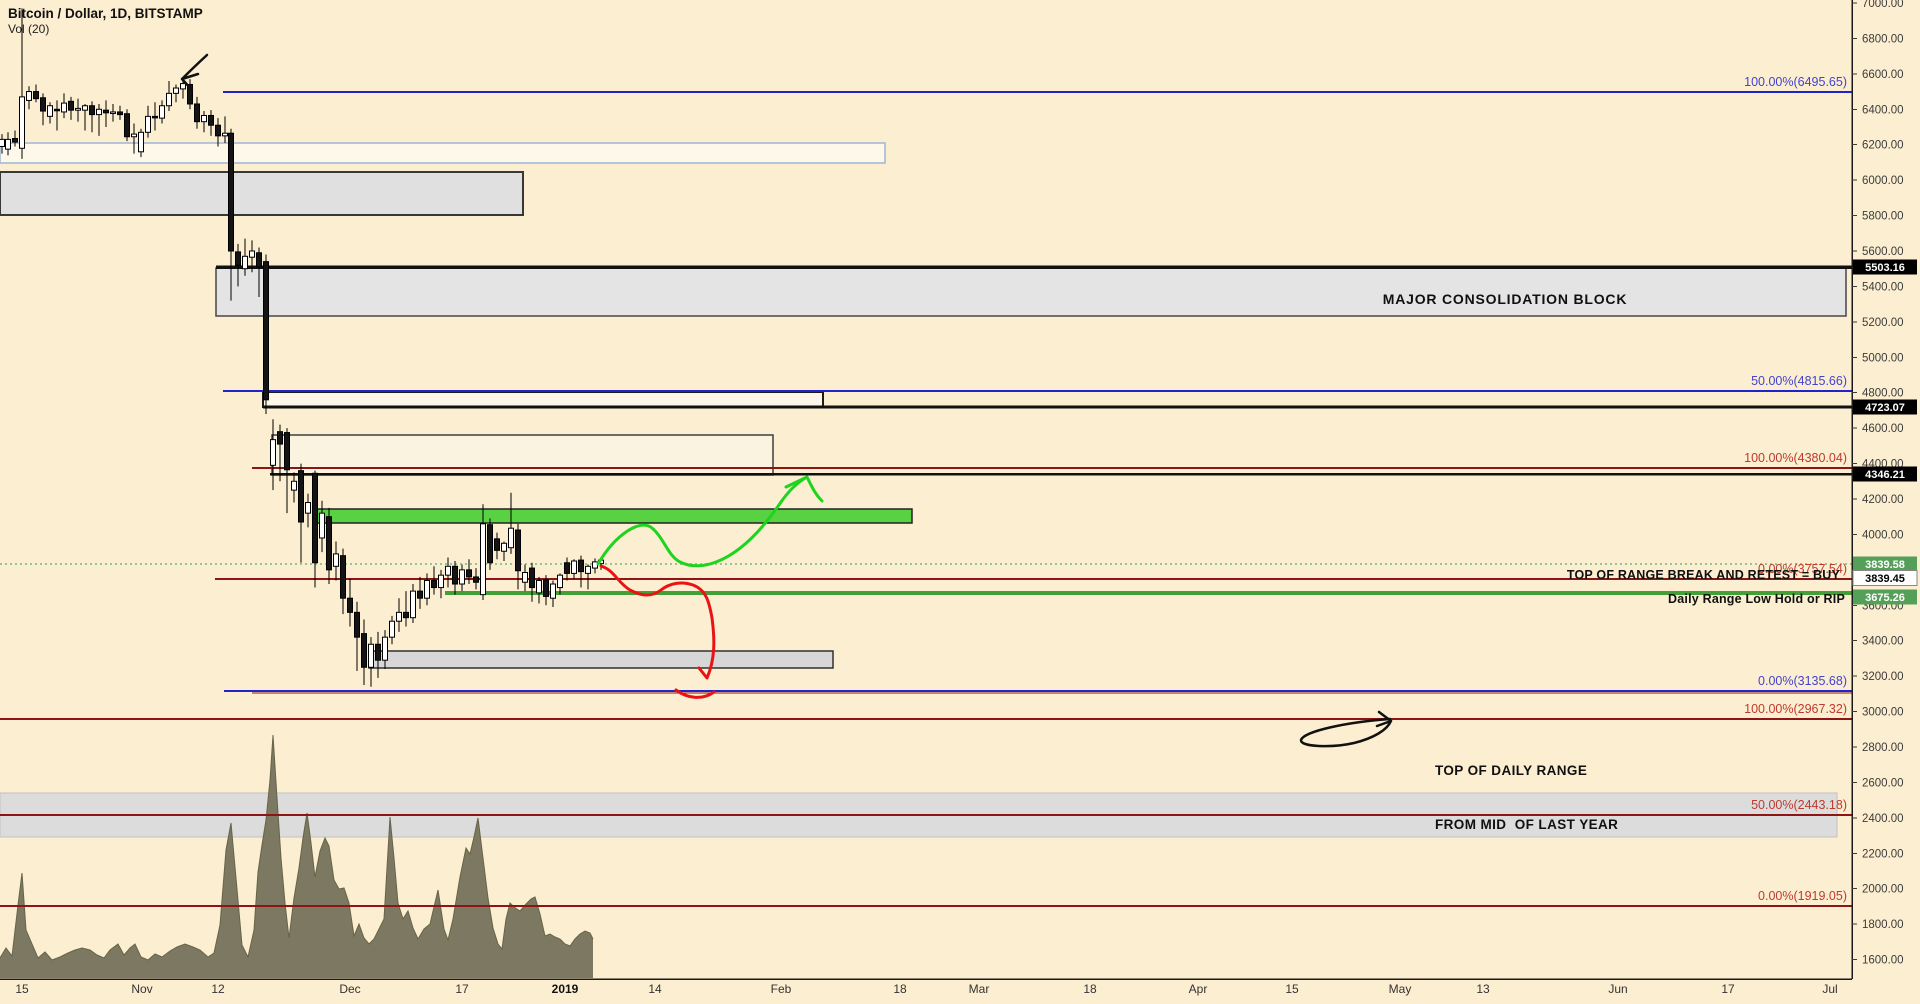  What do you see at coordinates (1883, 783) in the screenshot?
I see `svg-text: 2600.00` at bounding box center [1883, 783].